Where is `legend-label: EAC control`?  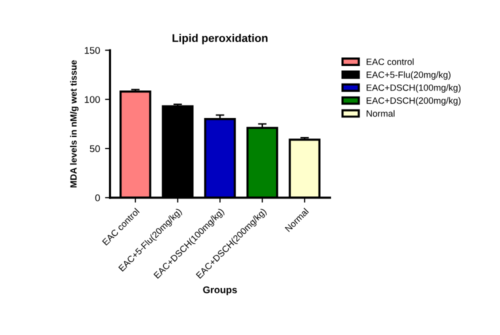
legend-label: EAC control is located at coordinates (390, 62).